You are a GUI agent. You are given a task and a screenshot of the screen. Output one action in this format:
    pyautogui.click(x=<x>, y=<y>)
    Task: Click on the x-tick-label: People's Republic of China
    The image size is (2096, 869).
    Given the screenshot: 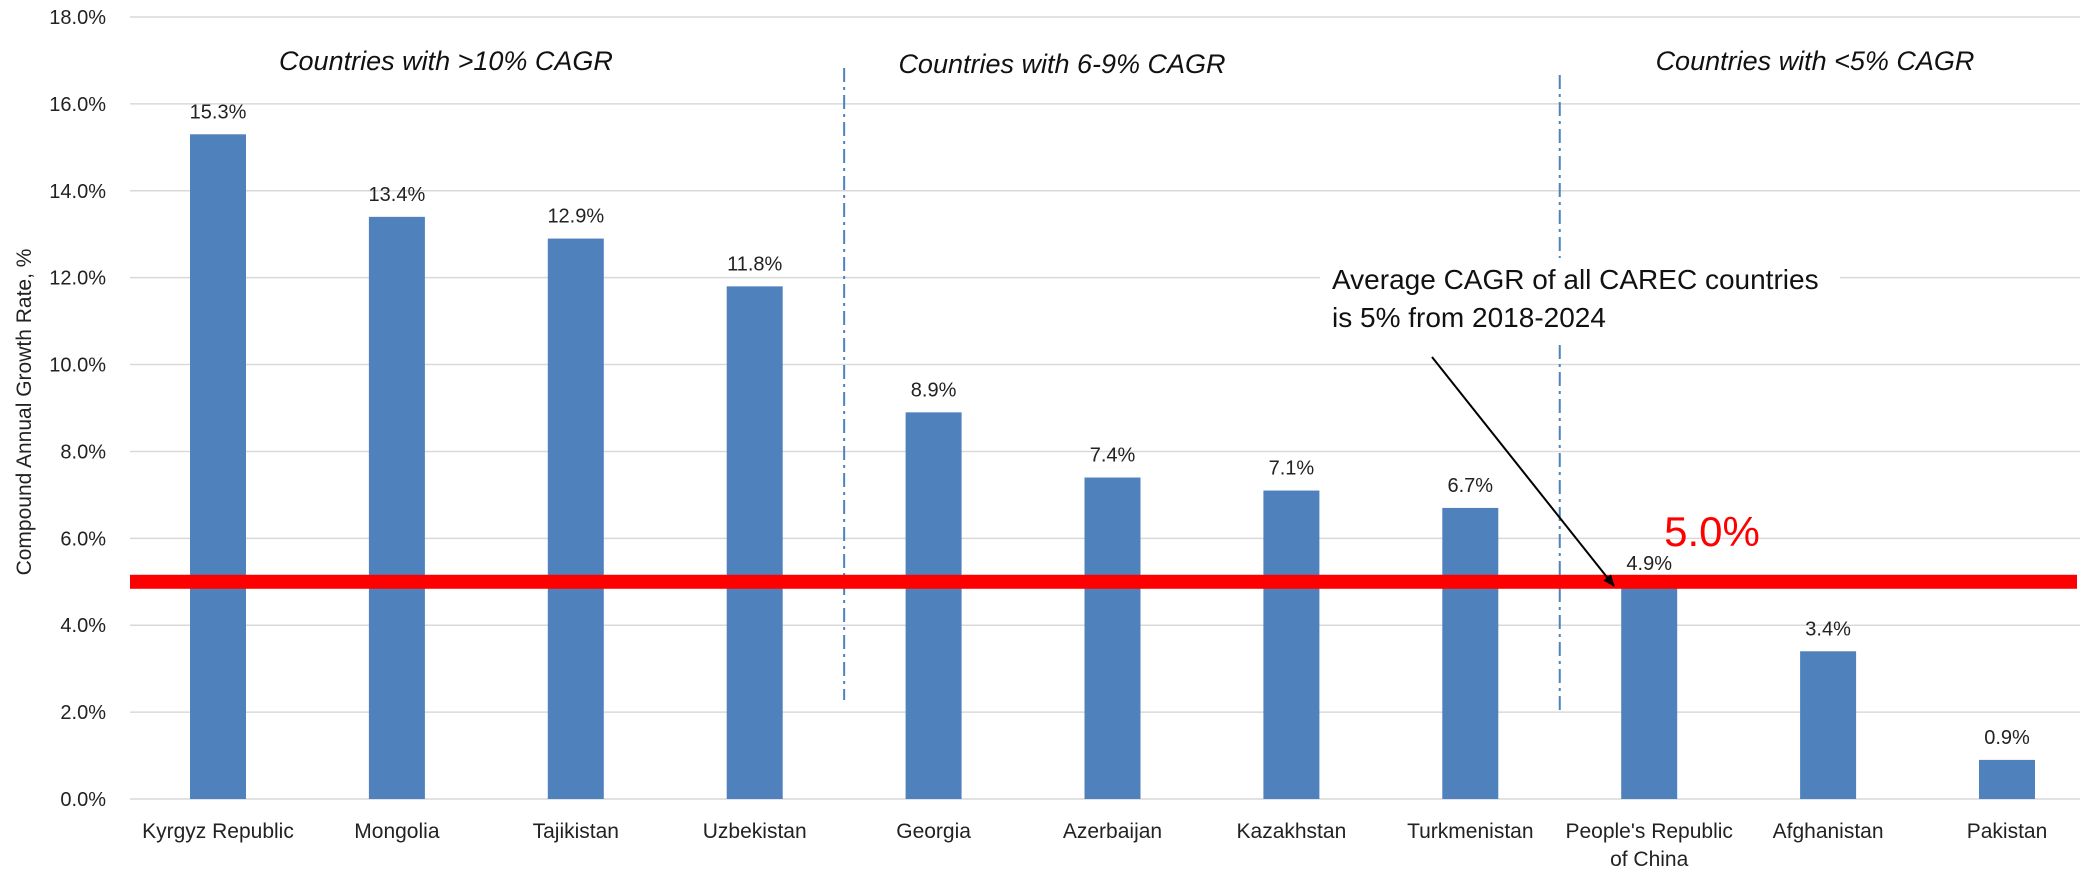 What is the action you would take?
    pyautogui.click(x=1648, y=844)
    